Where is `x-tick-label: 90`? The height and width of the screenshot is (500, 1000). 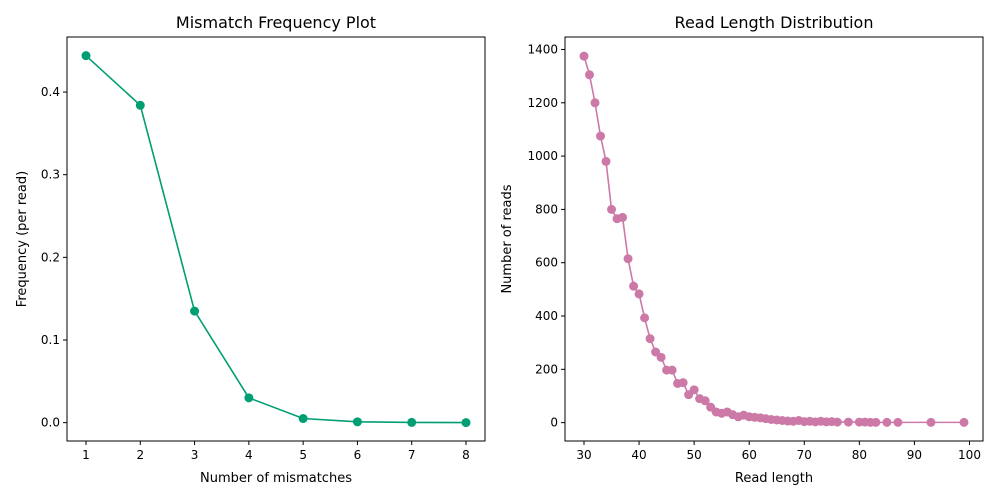
x-tick-label: 90 is located at coordinates (914, 455).